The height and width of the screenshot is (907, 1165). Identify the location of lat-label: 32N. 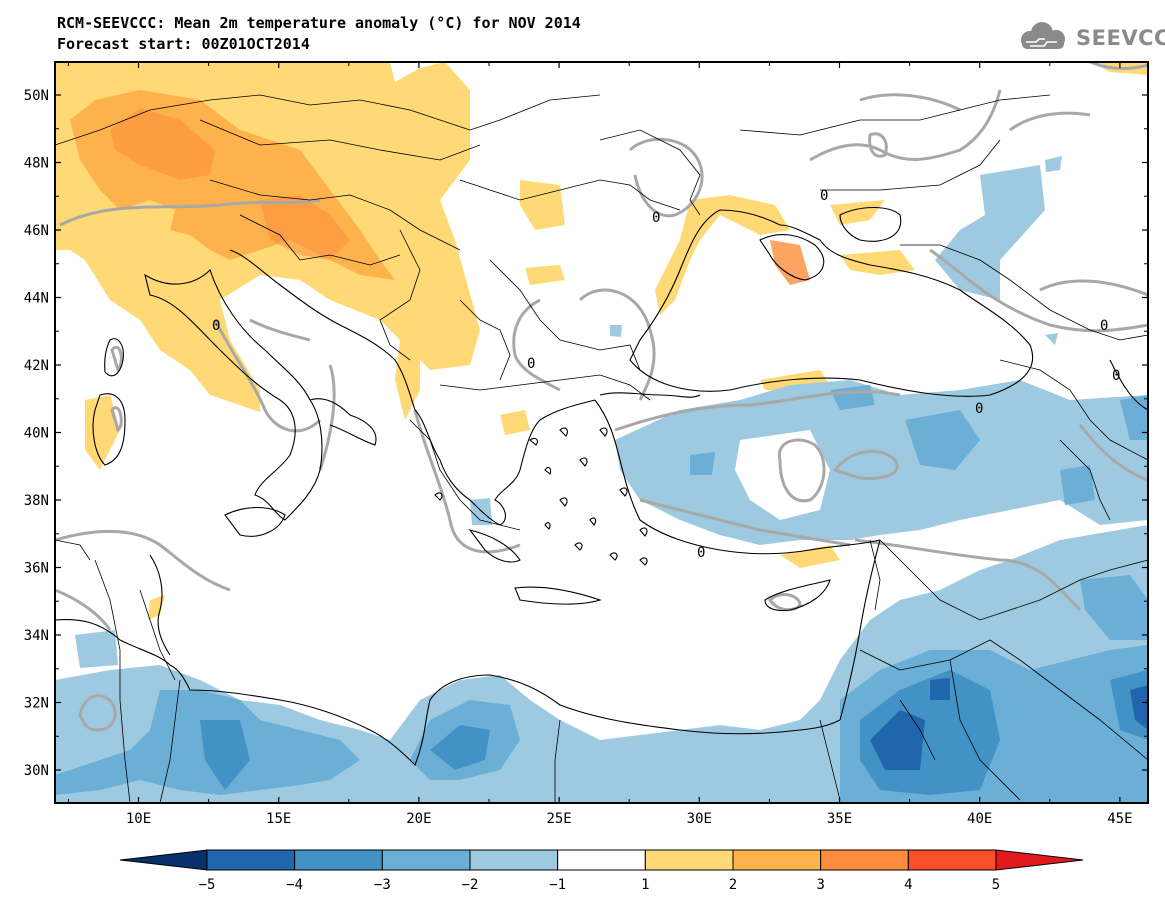
(36, 704).